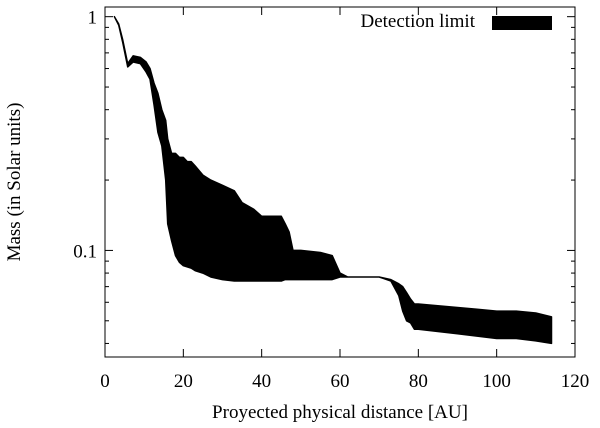  I want to click on x-tick-label: 20, so click(183, 381).